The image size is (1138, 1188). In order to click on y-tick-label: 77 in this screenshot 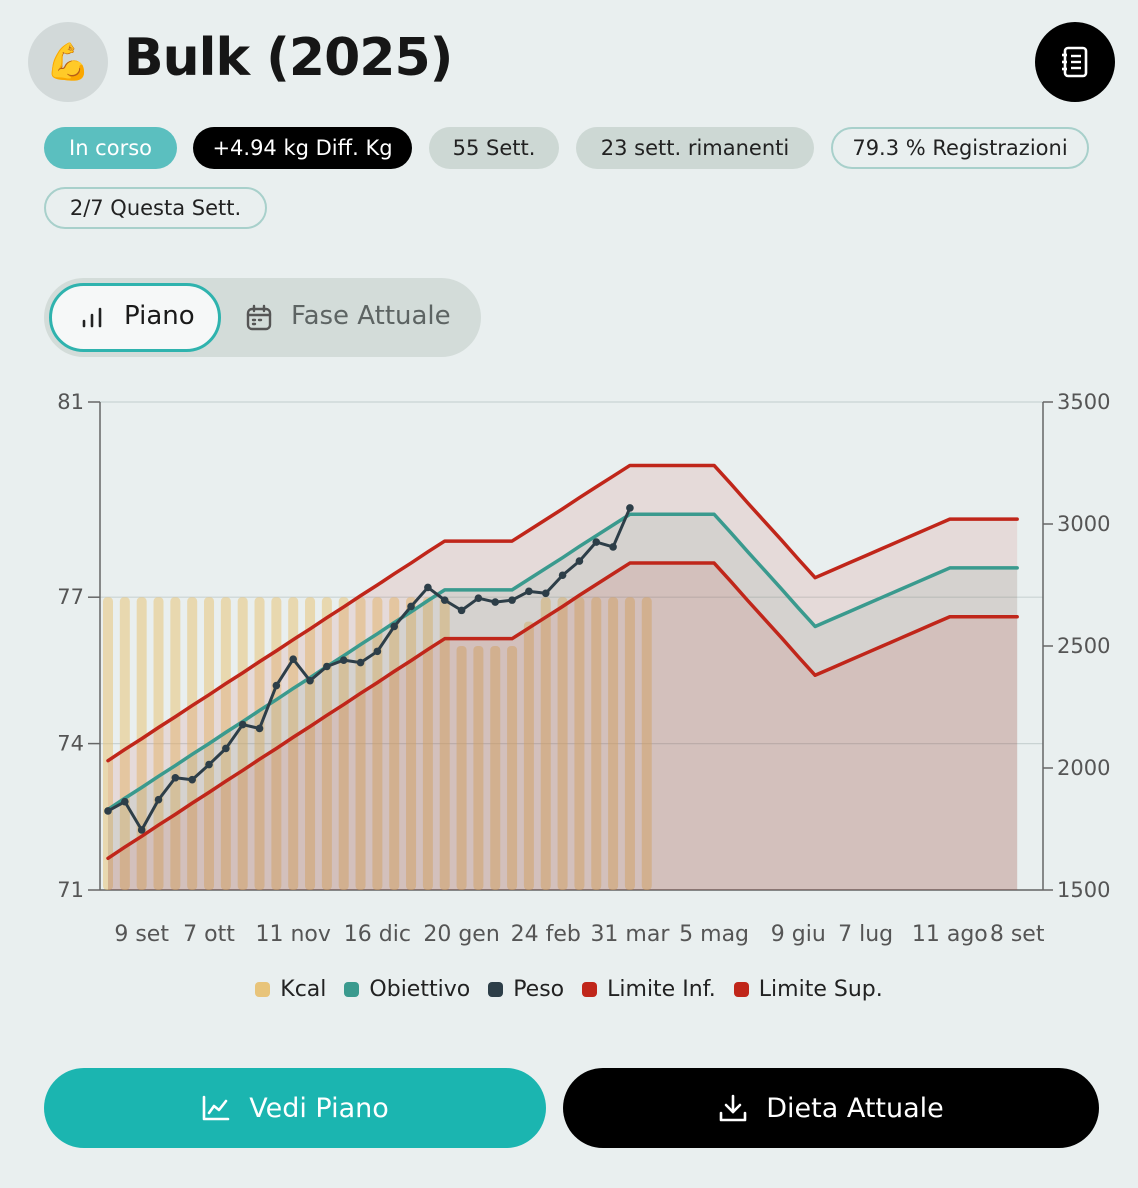, I will do `click(70, 597)`.